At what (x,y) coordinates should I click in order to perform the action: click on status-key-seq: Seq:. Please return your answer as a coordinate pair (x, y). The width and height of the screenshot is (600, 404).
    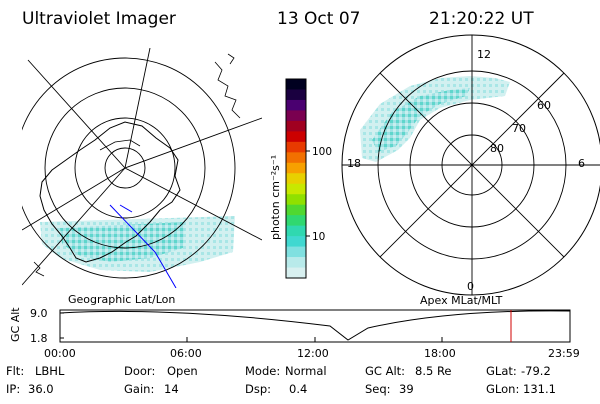
    Looking at the image, I should click on (378, 389).